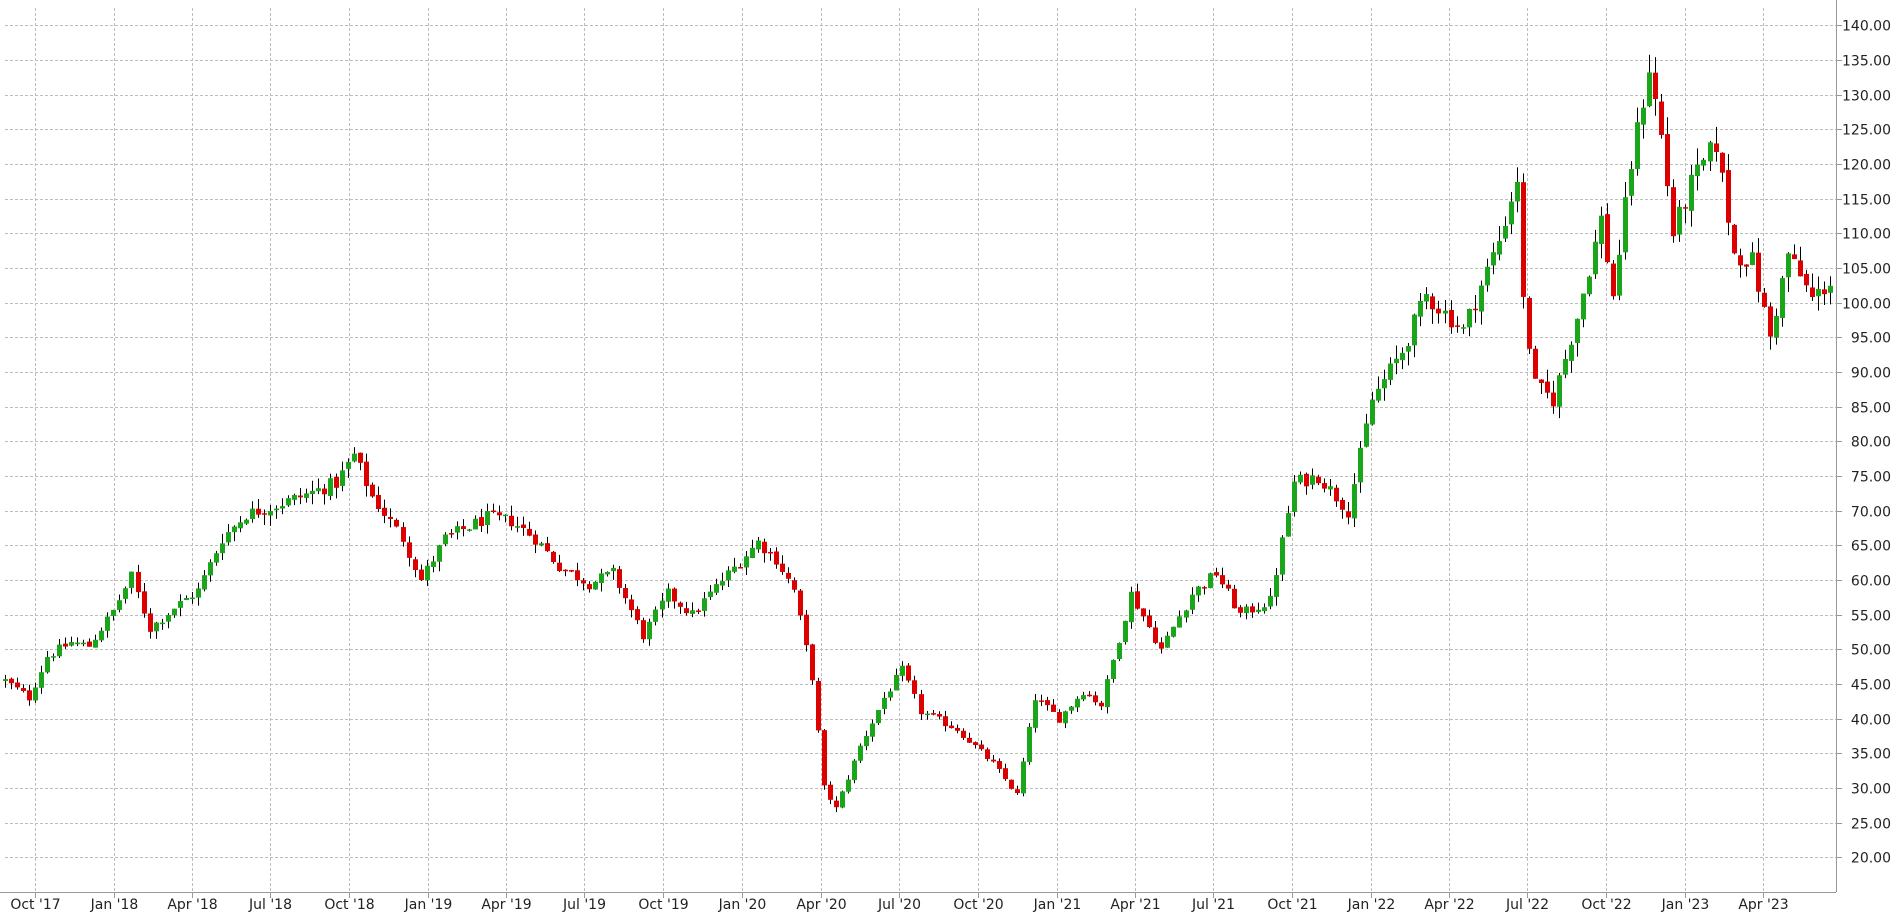 This screenshot has width=1899, height=914. I want to click on x-tick-label: Oct '22, so click(1606, 905).